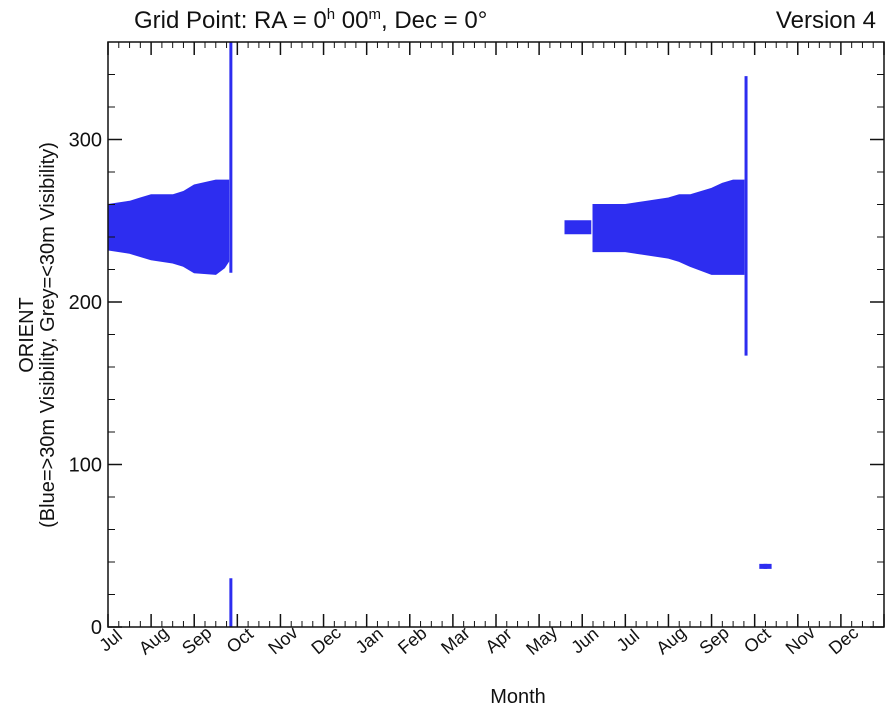  I want to click on x-tick-label-mar: Mar, so click(455, 640).